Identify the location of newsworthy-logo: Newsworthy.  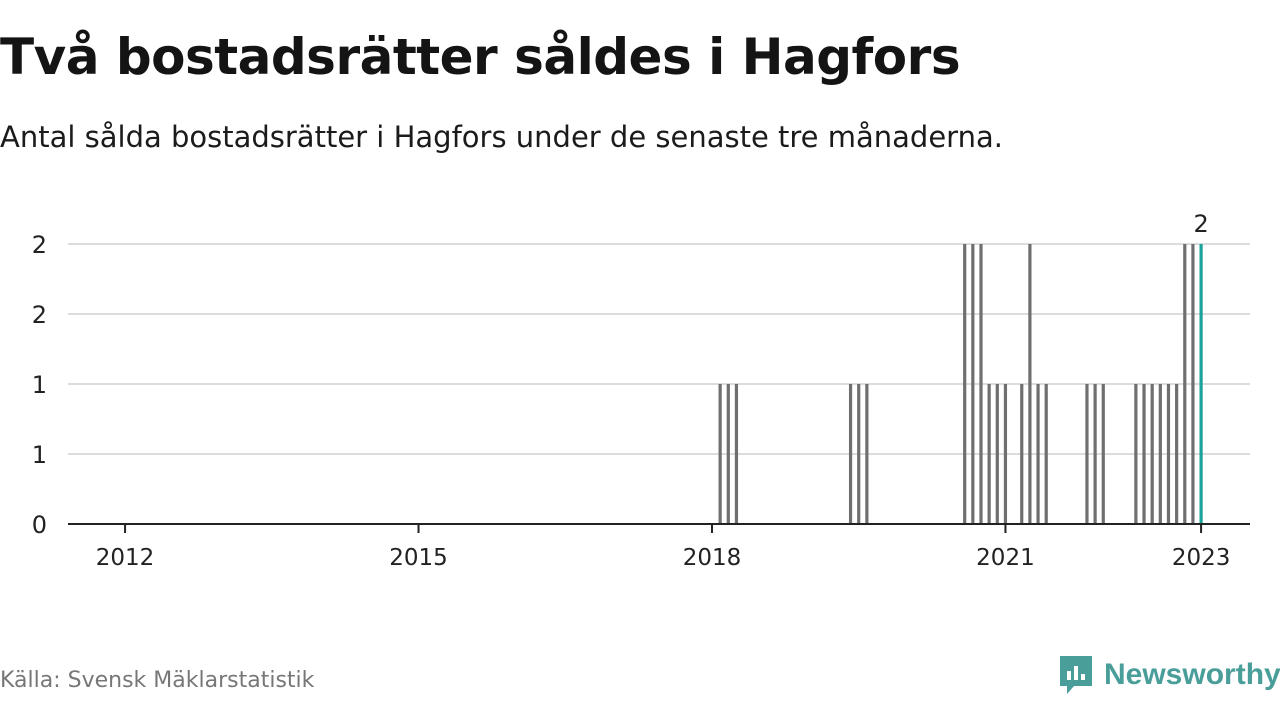
(1169, 675).